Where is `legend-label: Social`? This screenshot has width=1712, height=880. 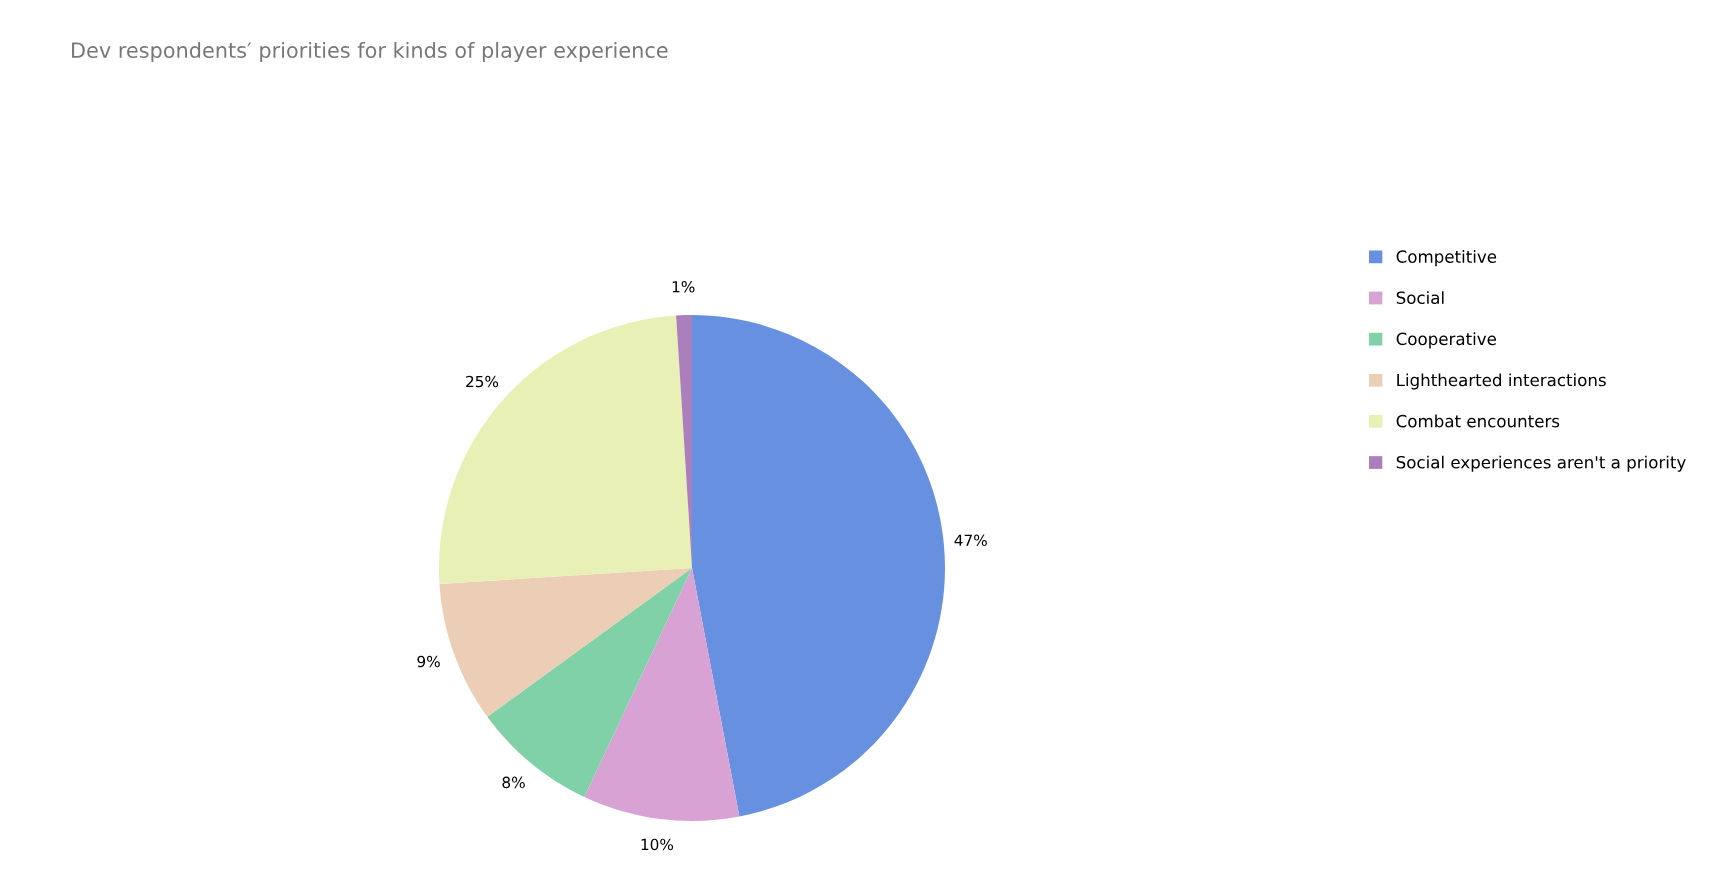 legend-label: Social is located at coordinates (1420, 298).